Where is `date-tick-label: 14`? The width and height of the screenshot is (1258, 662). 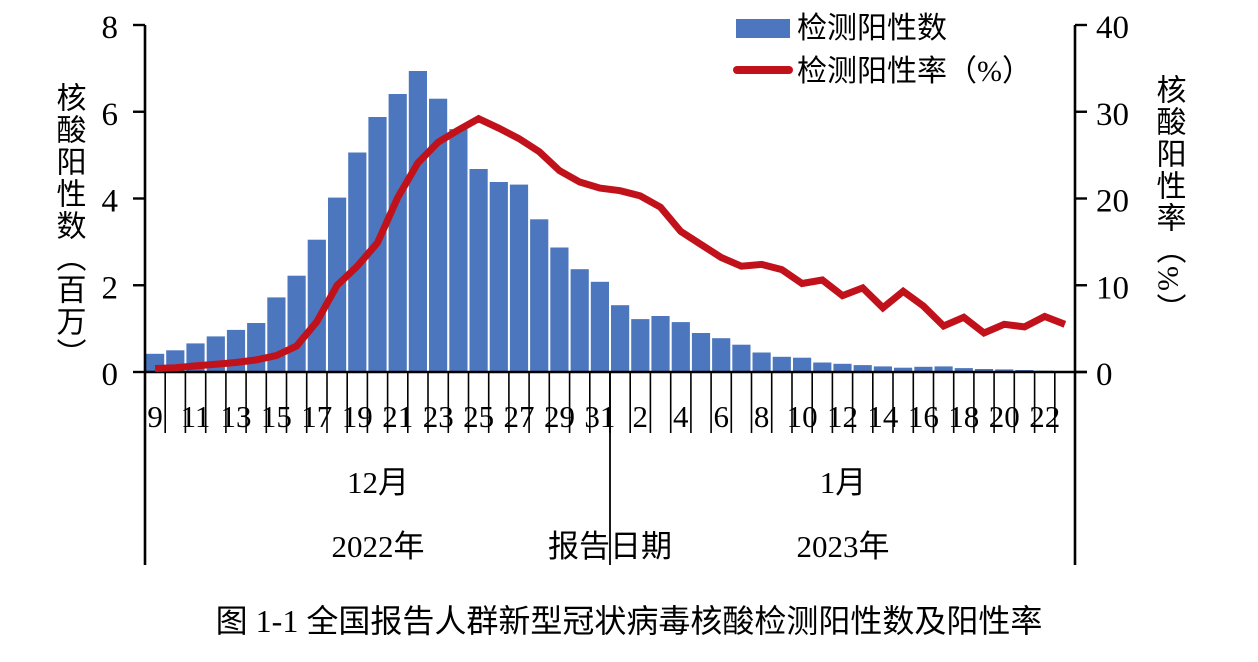
date-tick-label: 14 is located at coordinates (883, 416).